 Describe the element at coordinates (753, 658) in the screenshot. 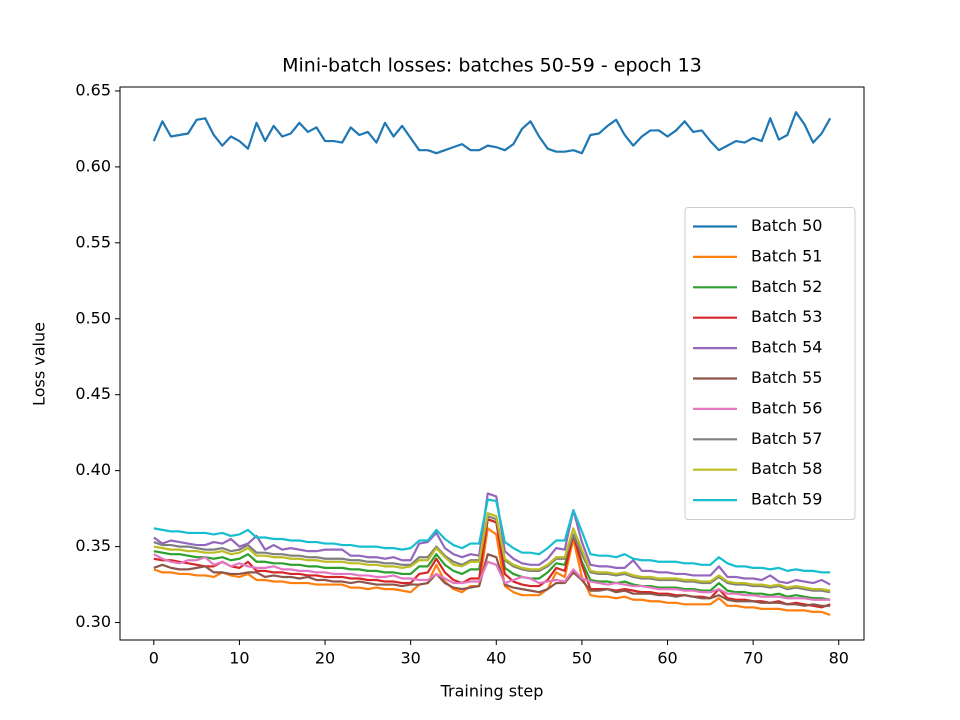

I see `x-tick-label: 70` at that location.